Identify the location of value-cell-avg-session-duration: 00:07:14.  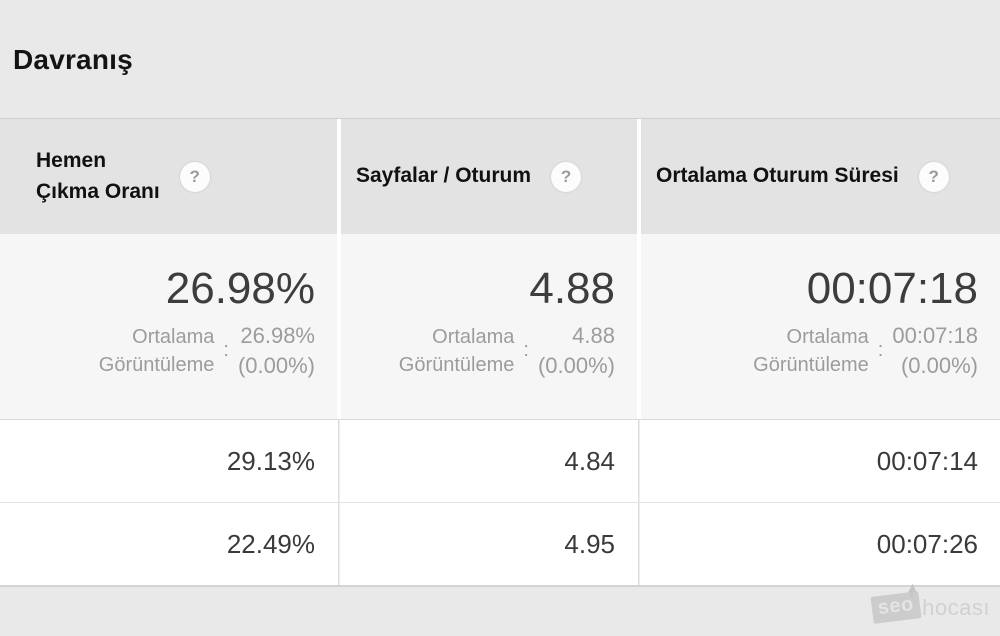
(927, 460).